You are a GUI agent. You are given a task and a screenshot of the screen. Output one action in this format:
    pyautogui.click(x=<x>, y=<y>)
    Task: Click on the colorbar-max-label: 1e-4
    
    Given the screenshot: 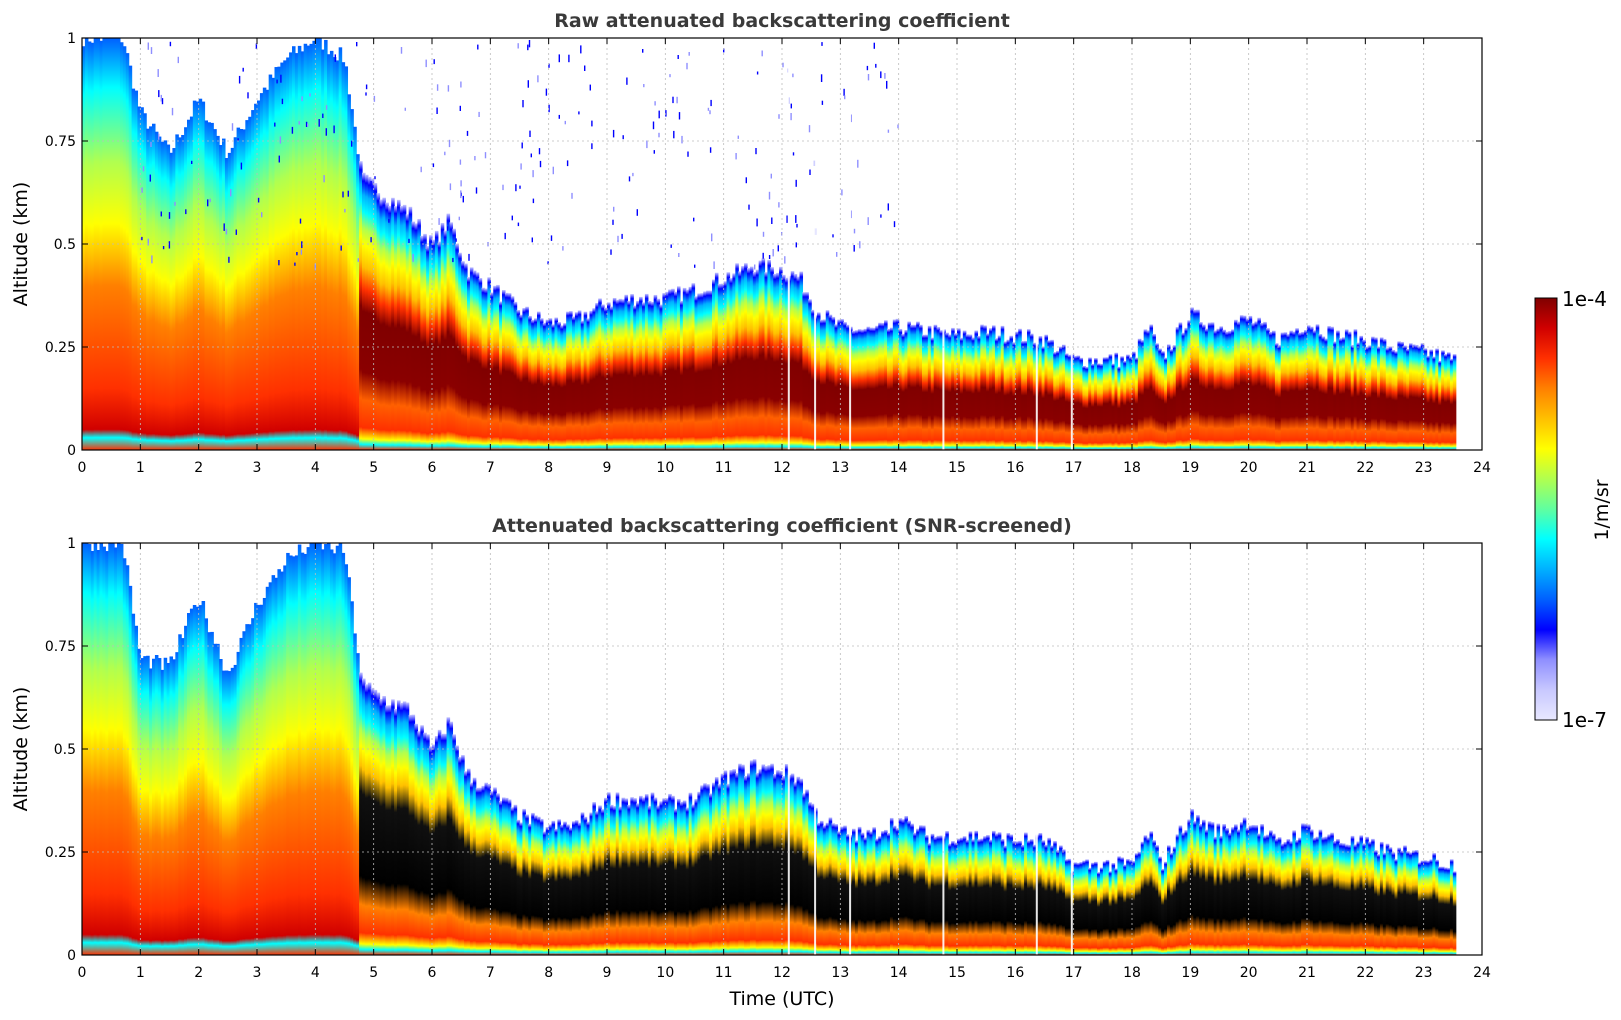 What is the action you would take?
    pyautogui.click(x=1584, y=299)
    